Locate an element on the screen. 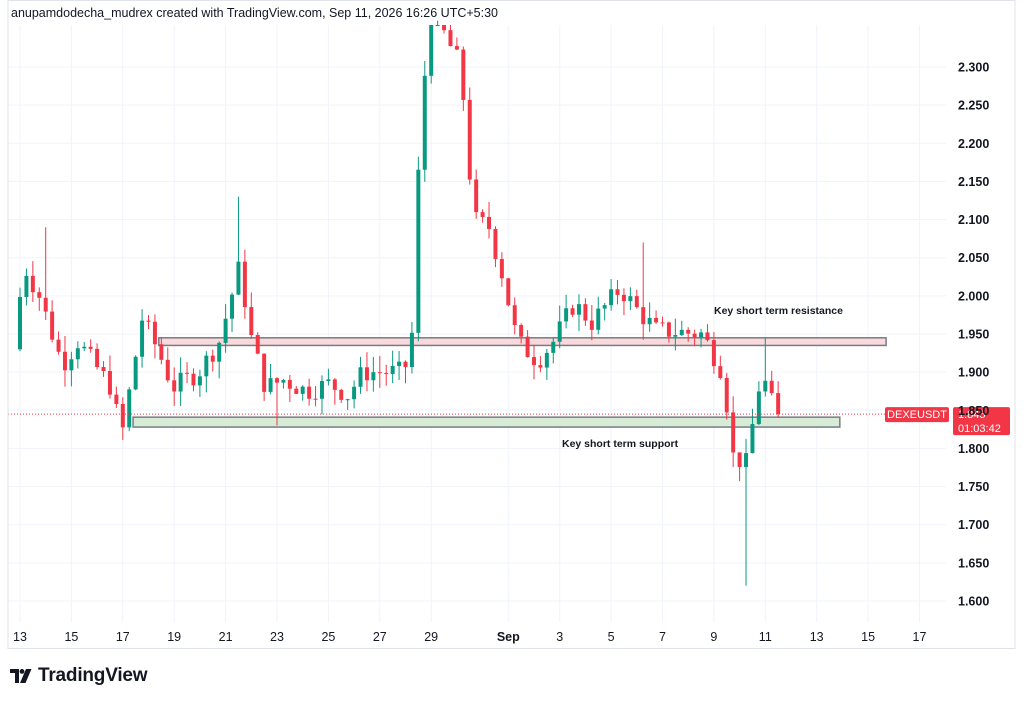 The height and width of the screenshot is (703, 1024). time-axis: 13 15 17 19 21 23 25 27 29 Sep 3 5 7 9 11 13 15 17 is located at coordinates (469, 637).